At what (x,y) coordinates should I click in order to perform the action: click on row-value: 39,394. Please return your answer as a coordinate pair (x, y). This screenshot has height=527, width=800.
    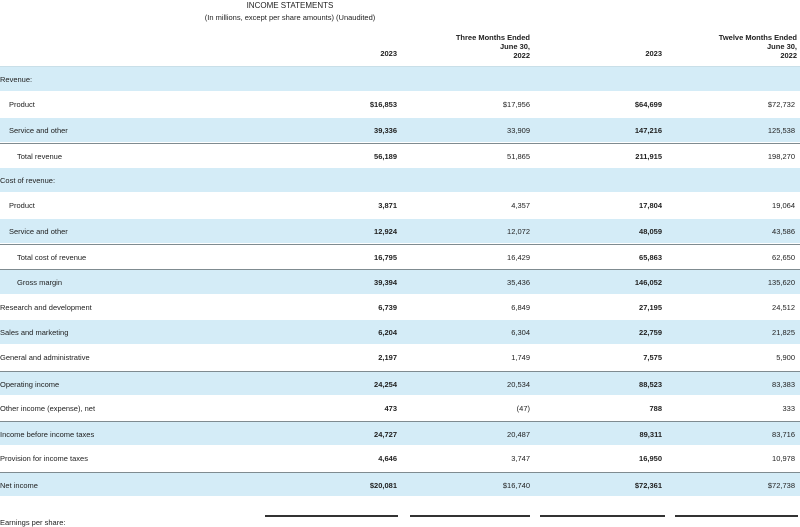
    Looking at the image, I should click on (385, 283).